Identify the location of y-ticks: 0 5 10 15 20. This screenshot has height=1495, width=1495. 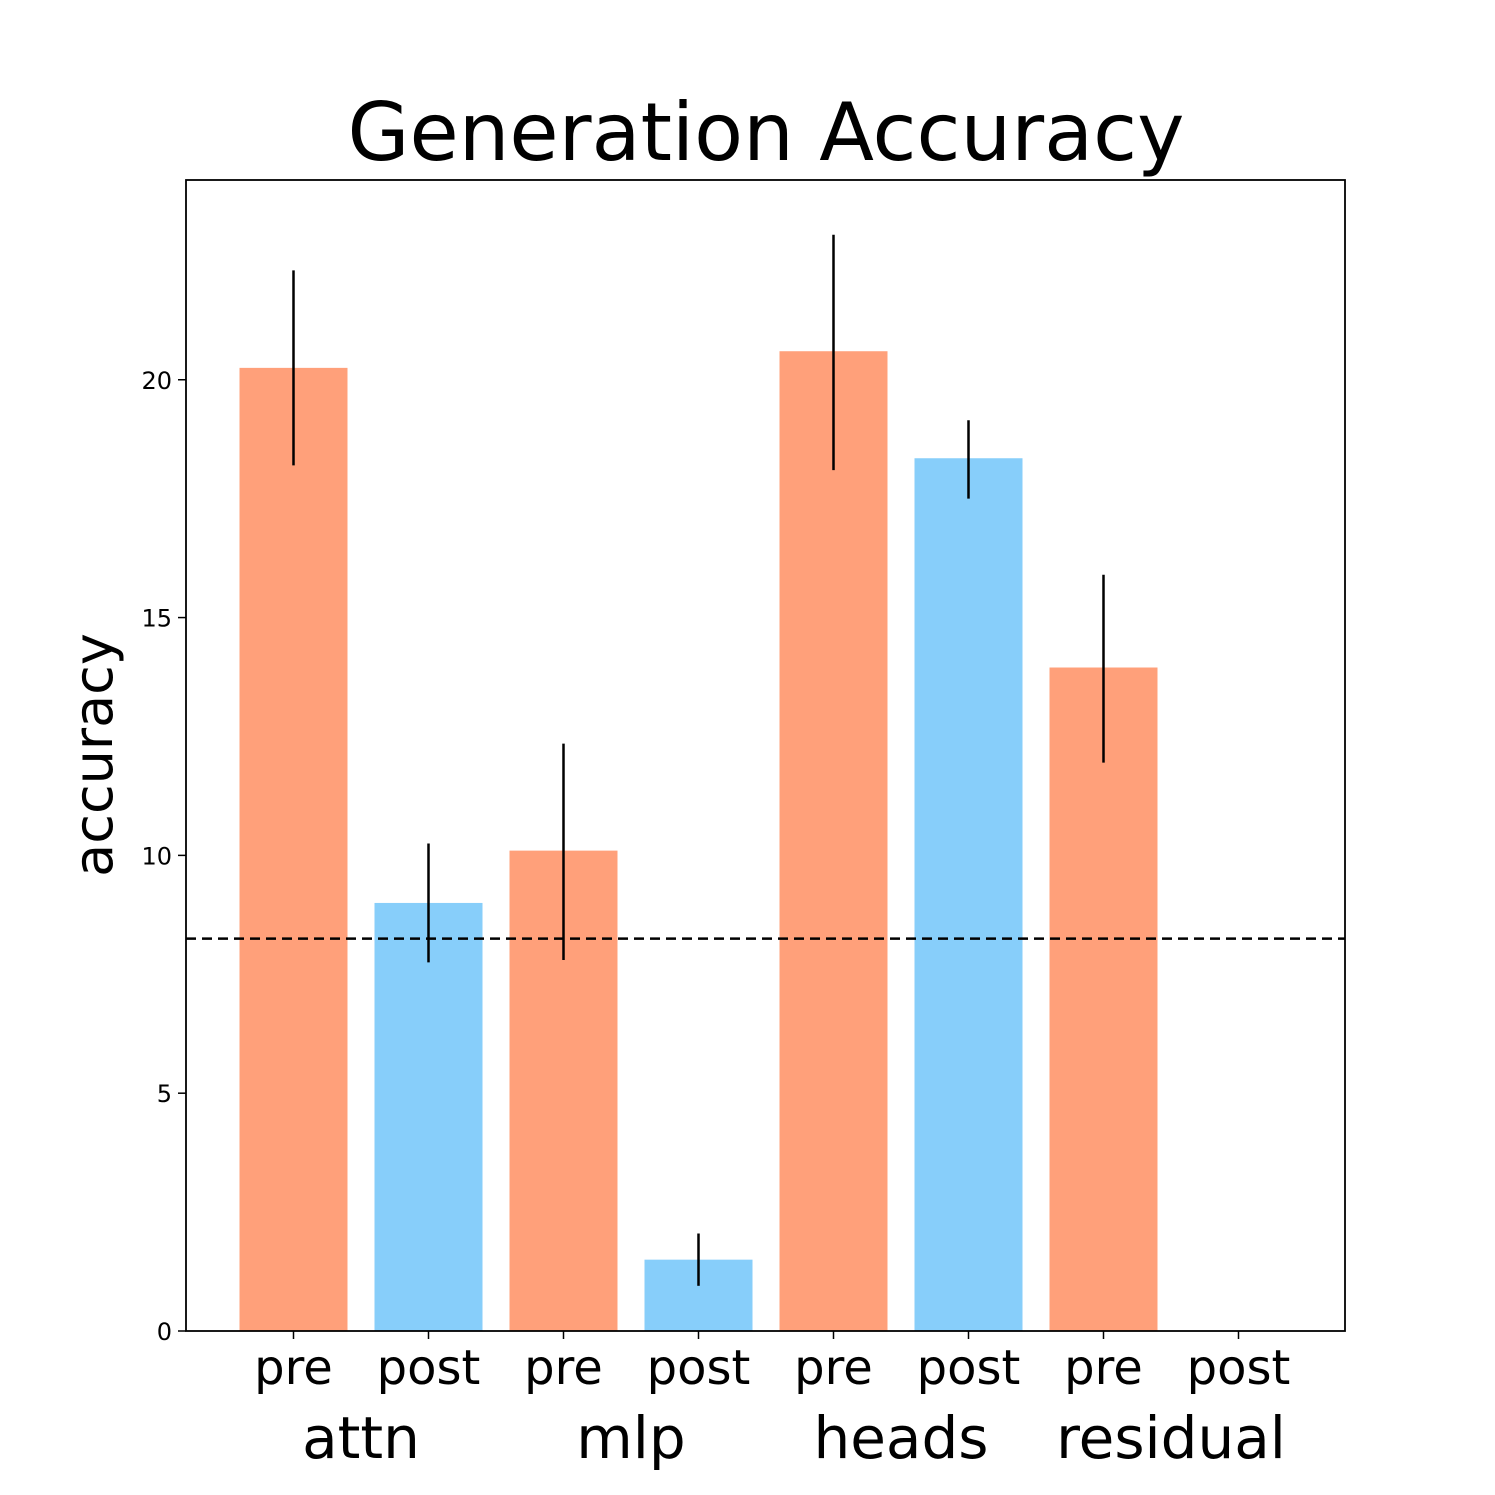
(163, 856).